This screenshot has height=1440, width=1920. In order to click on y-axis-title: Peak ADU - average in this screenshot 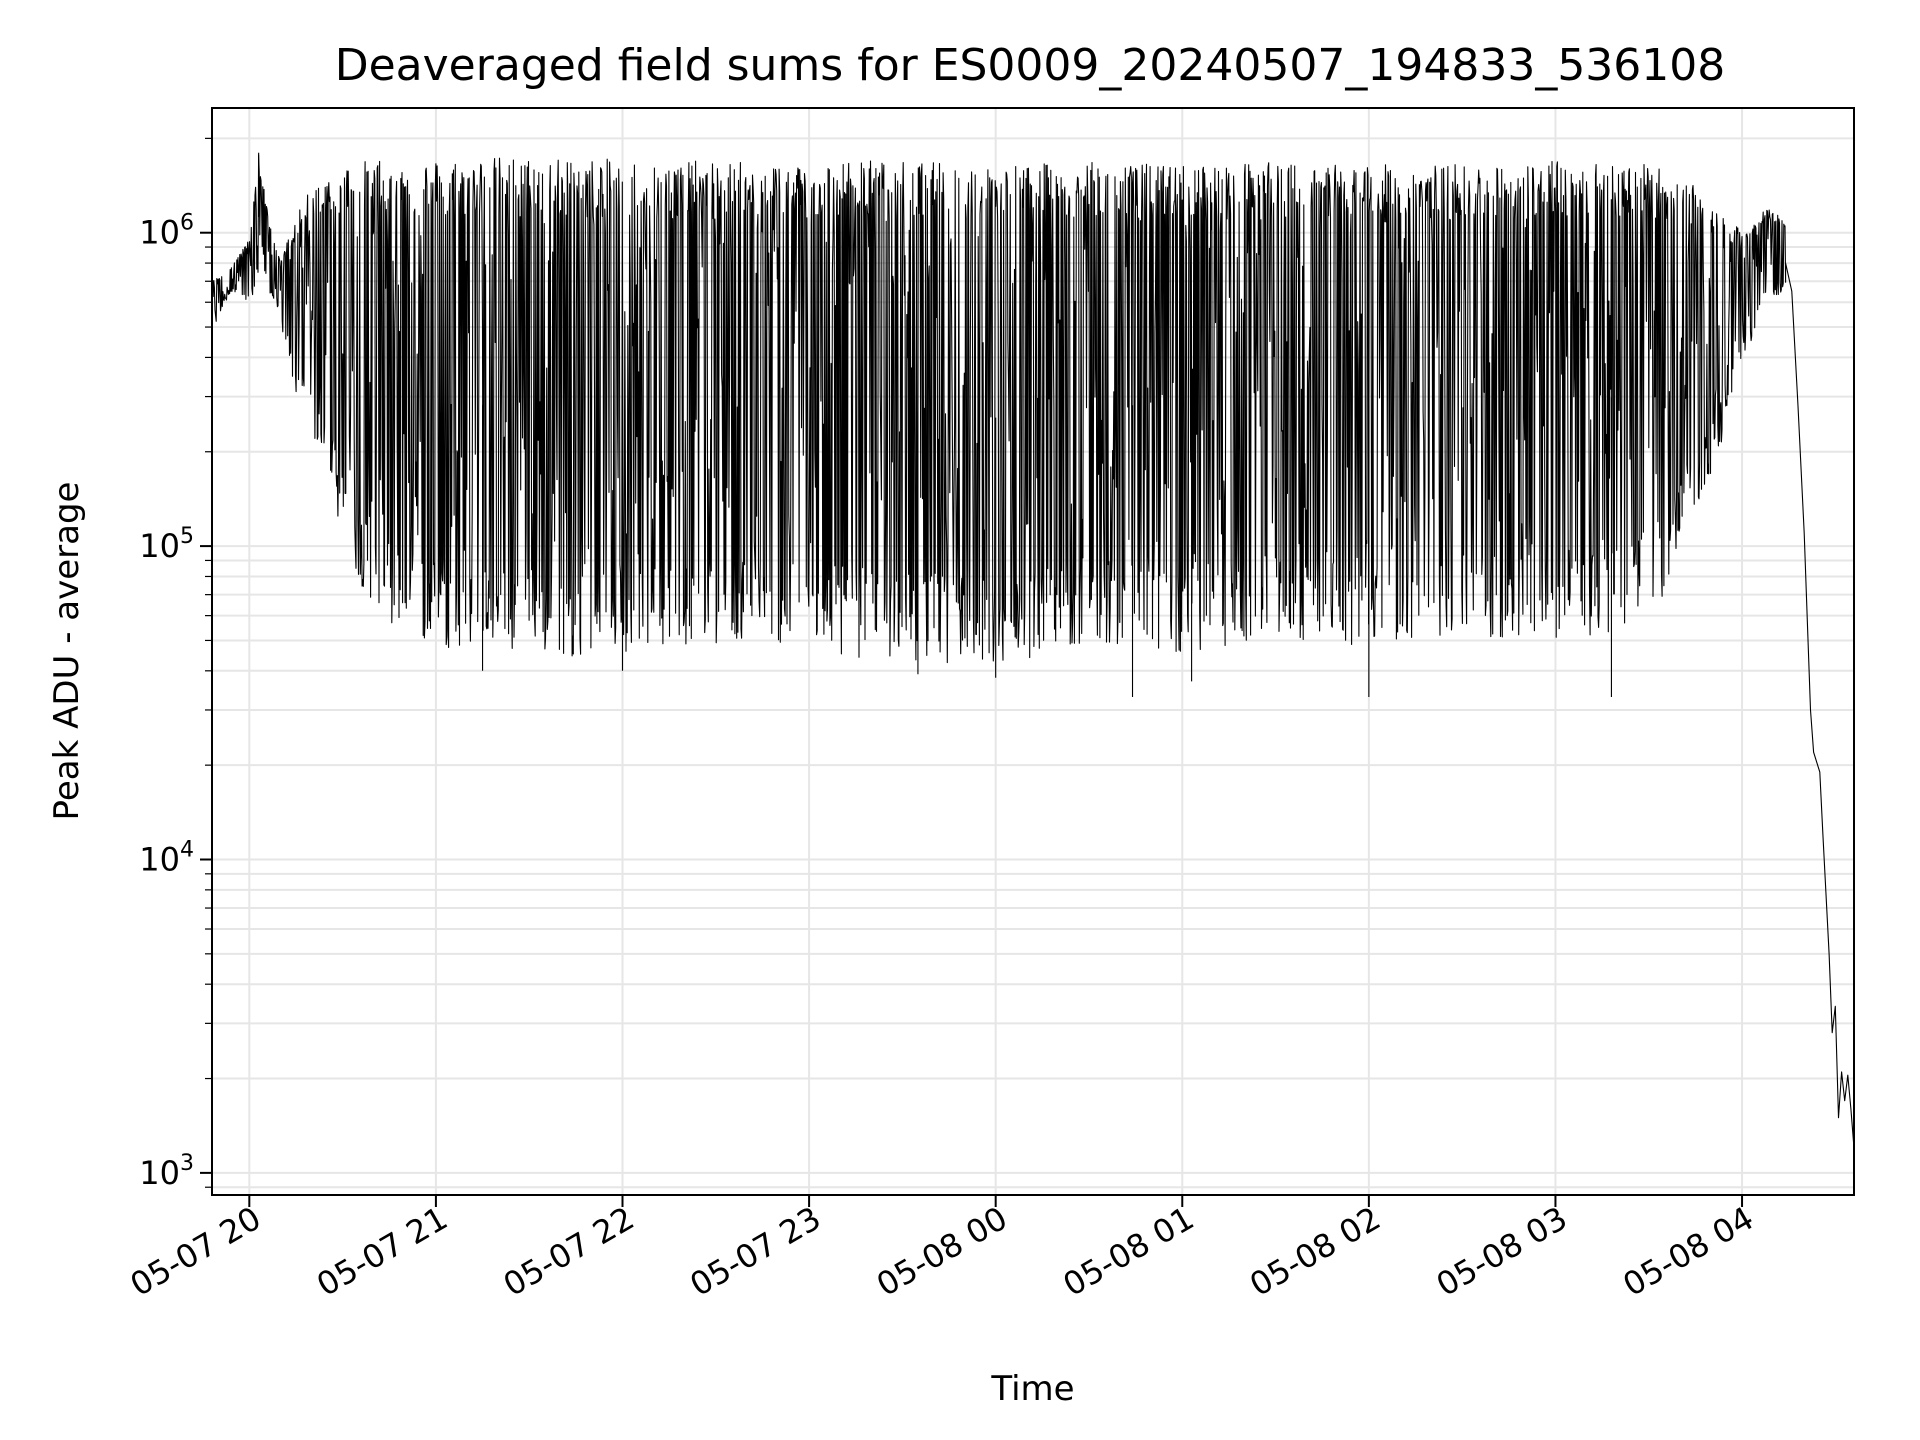, I will do `click(67, 651)`.